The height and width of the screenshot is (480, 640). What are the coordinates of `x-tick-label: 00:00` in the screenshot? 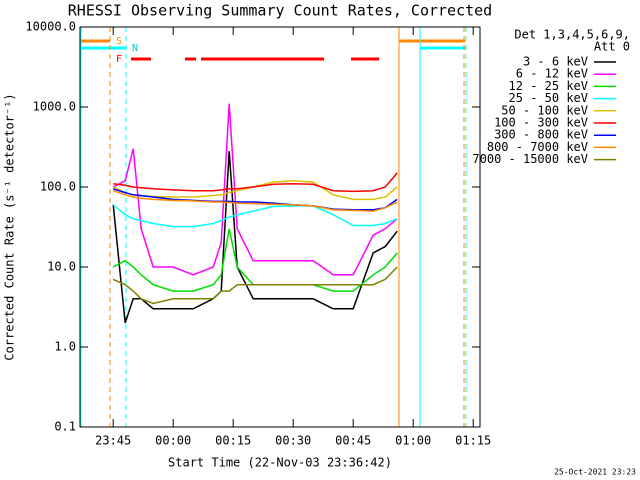 It's located at (173, 441).